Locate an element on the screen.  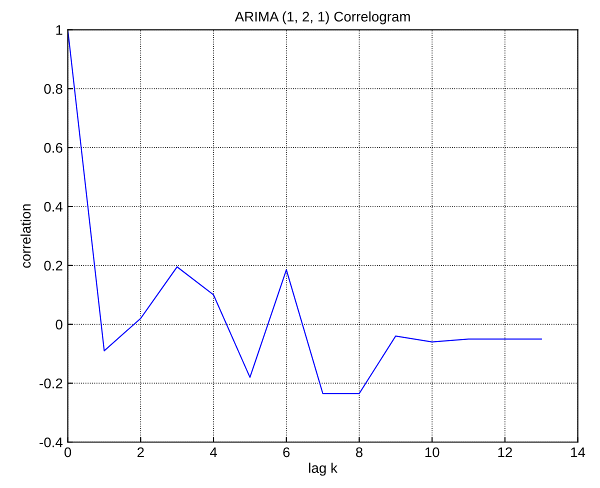
chart-title: ARIMA (1, 2, 1) Correlogram is located at coordinates (322, 17).